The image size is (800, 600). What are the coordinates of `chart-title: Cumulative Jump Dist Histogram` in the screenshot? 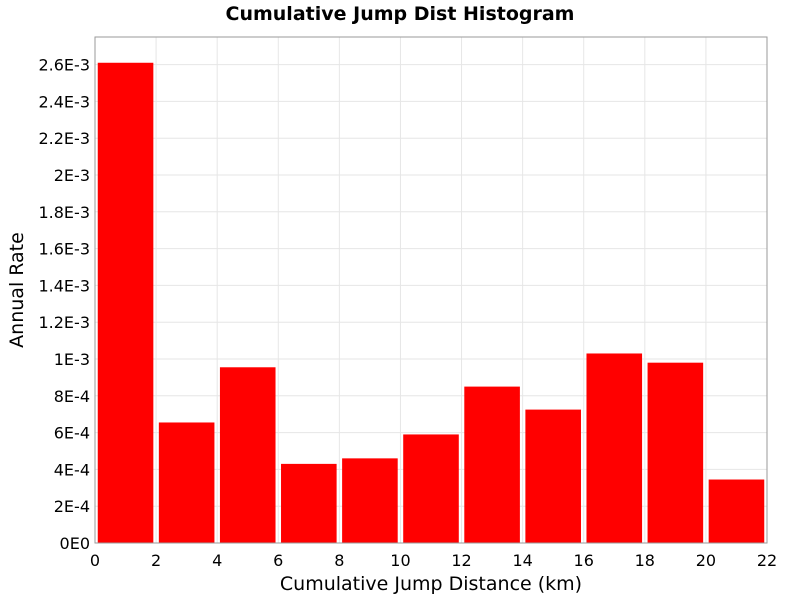 It's located at (400, 14).